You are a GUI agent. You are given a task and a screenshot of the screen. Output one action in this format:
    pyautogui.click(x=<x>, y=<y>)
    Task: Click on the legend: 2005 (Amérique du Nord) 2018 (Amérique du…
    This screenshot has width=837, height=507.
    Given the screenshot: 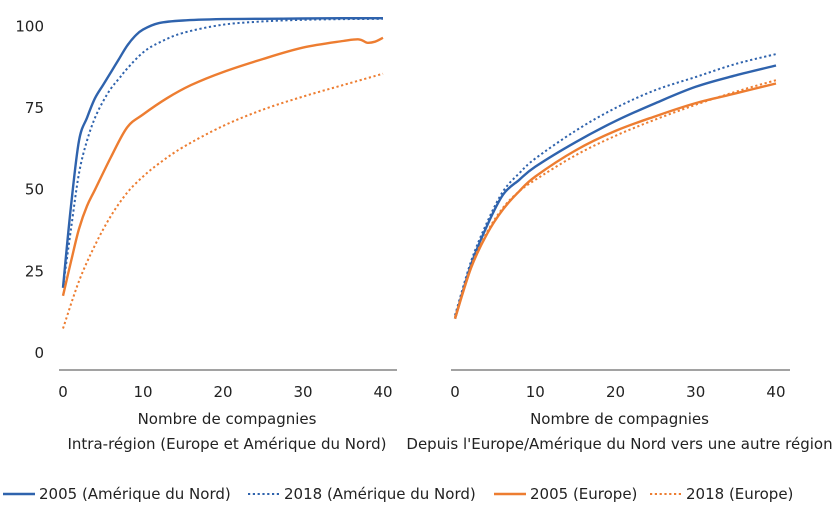 What is the action you would take?
    pyautogui.click(x=398, y=494)
    